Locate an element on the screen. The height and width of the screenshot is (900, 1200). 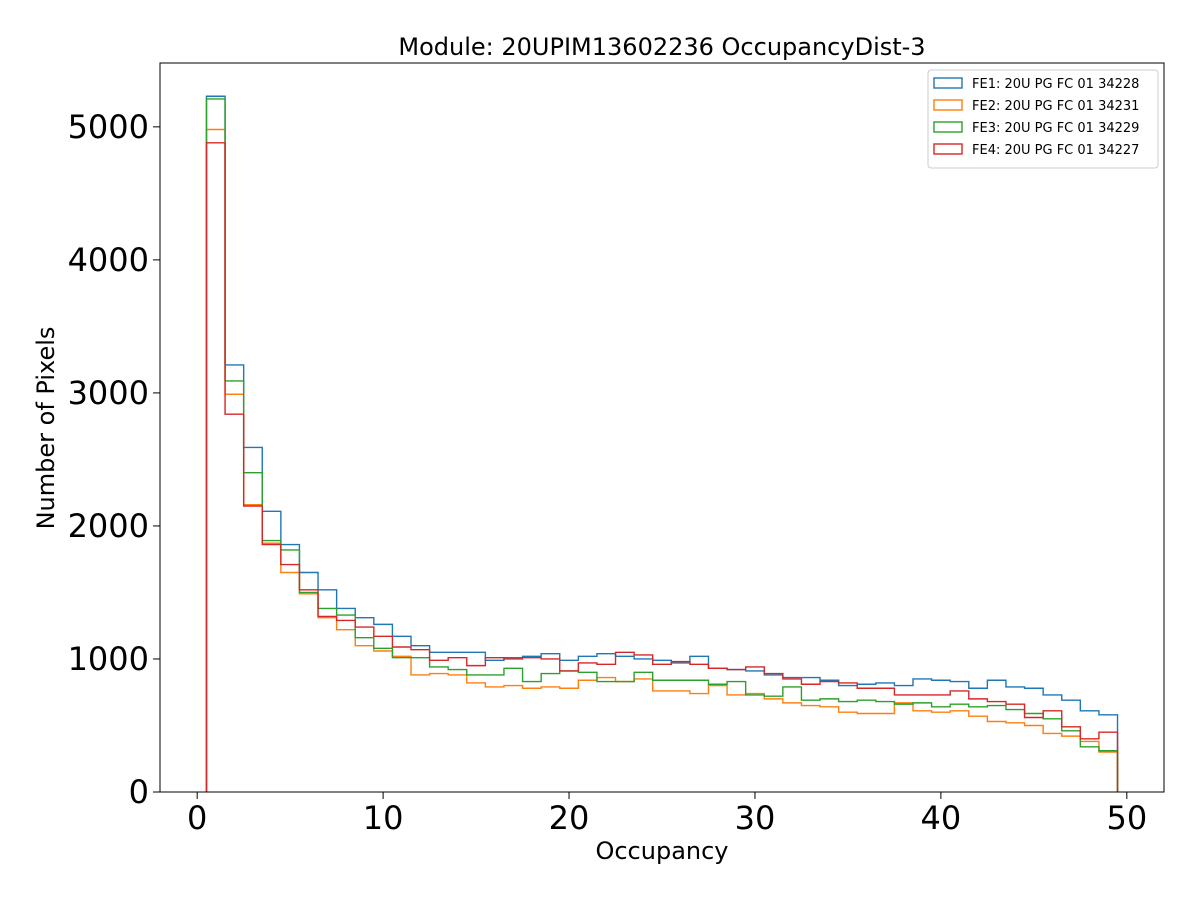
y-axis-label: Number of Pixels is located at coordinates (46, 428).